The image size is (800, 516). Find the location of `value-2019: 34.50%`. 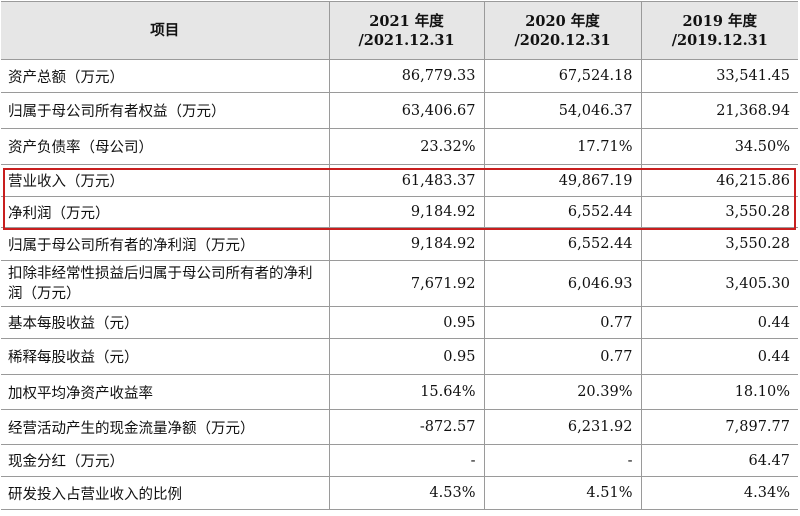

value-2019: 34.50% is located at coordinates (719, 146).